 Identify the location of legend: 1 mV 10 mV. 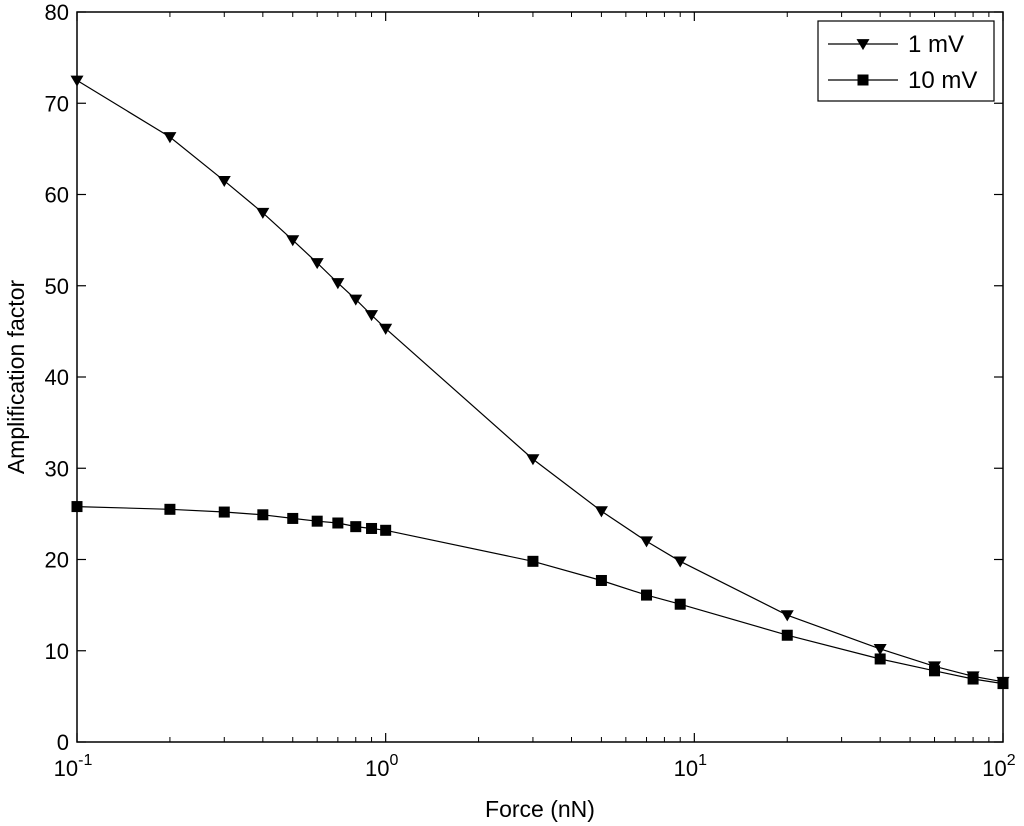
(906, 61).